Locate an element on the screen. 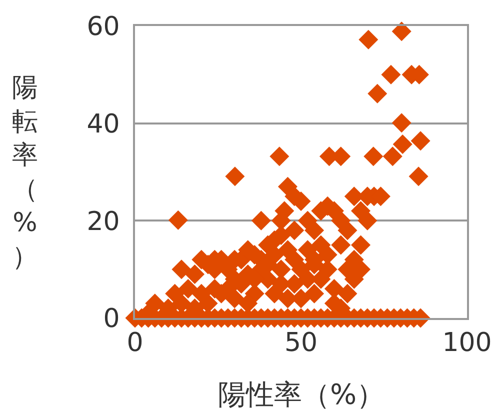 The height and width of the screenshot is (414, 503). y-tick-label: 0 is located at coordinates (111, 319).